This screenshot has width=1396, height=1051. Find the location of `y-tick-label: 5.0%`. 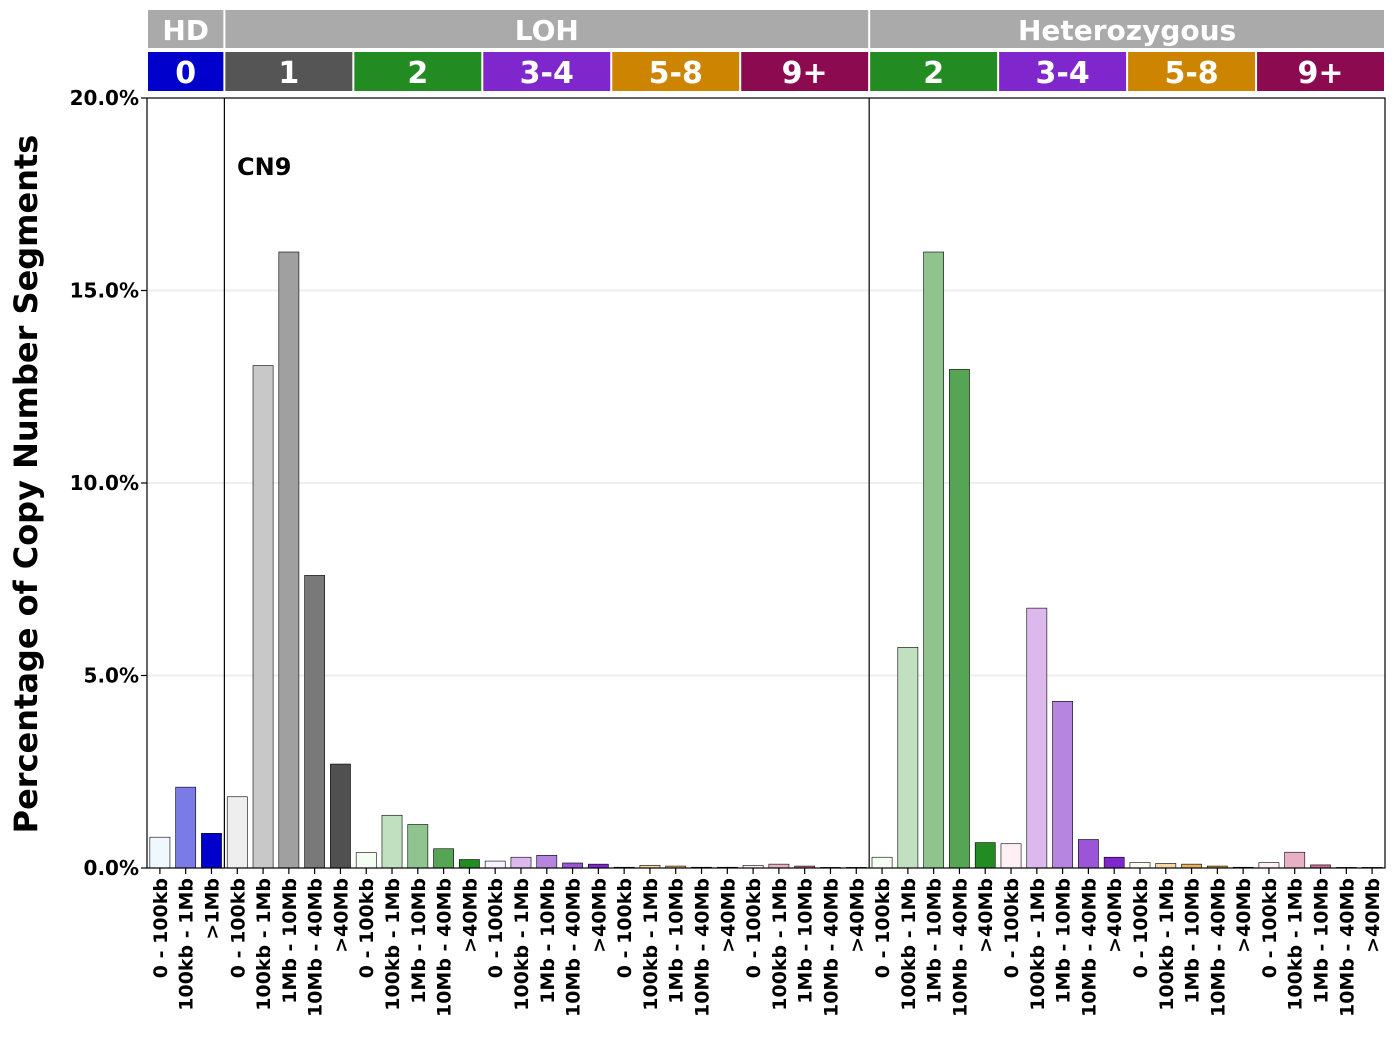

y-tick-label: 5.0% is located at coordinates (111, 676).